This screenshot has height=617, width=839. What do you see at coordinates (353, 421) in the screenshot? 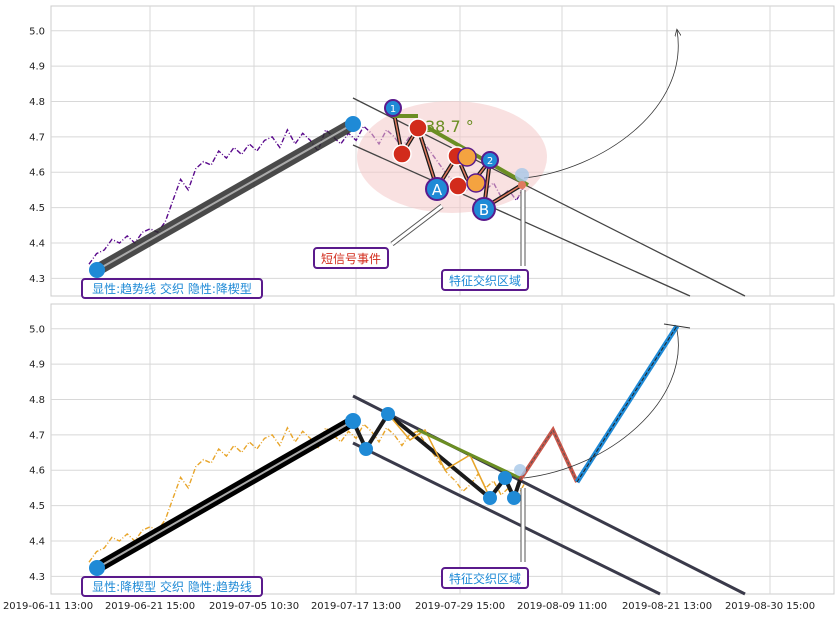
I see `peak-marker-bottom` at bounding box center [353, 421].